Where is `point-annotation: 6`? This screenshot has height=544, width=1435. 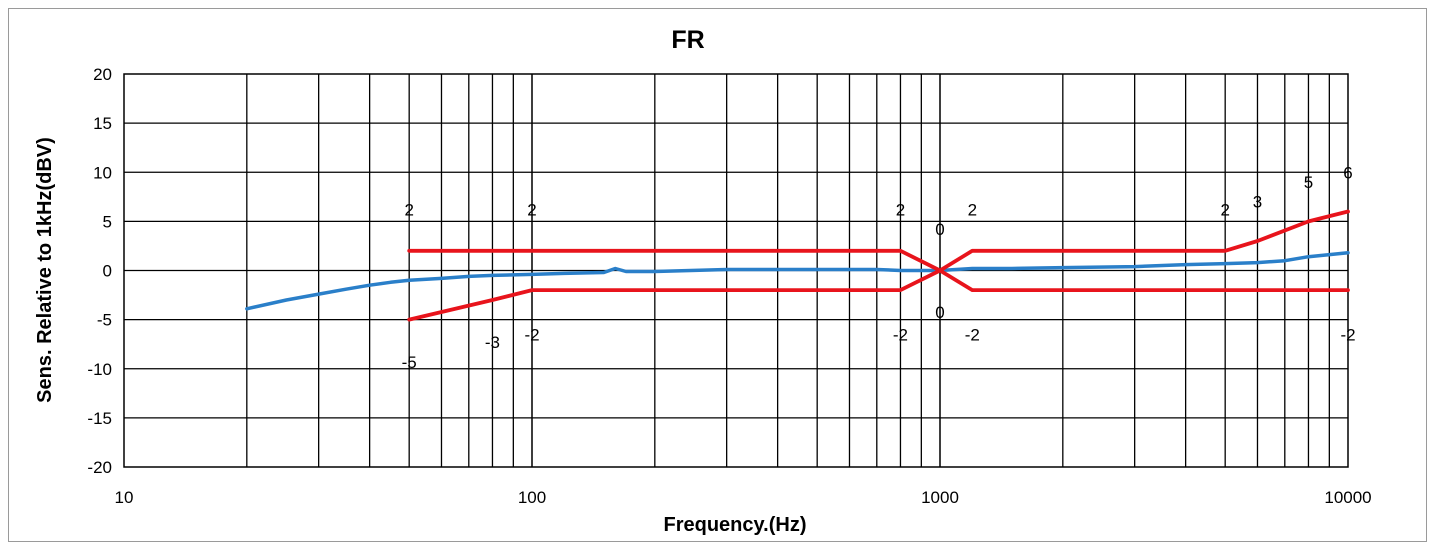 point-annotation: 6 is located at coordinates (1347, 172).